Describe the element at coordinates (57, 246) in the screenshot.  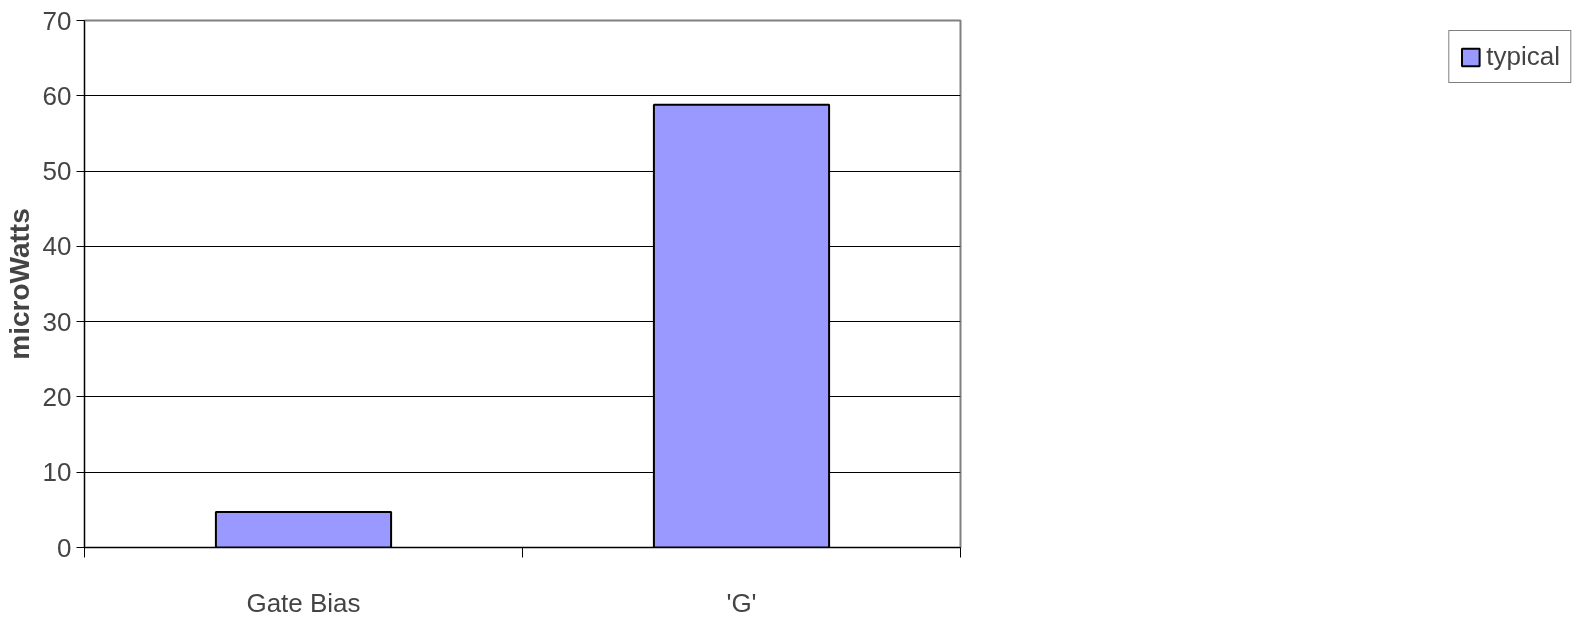
I see `y-tick-label: 40` at that location.